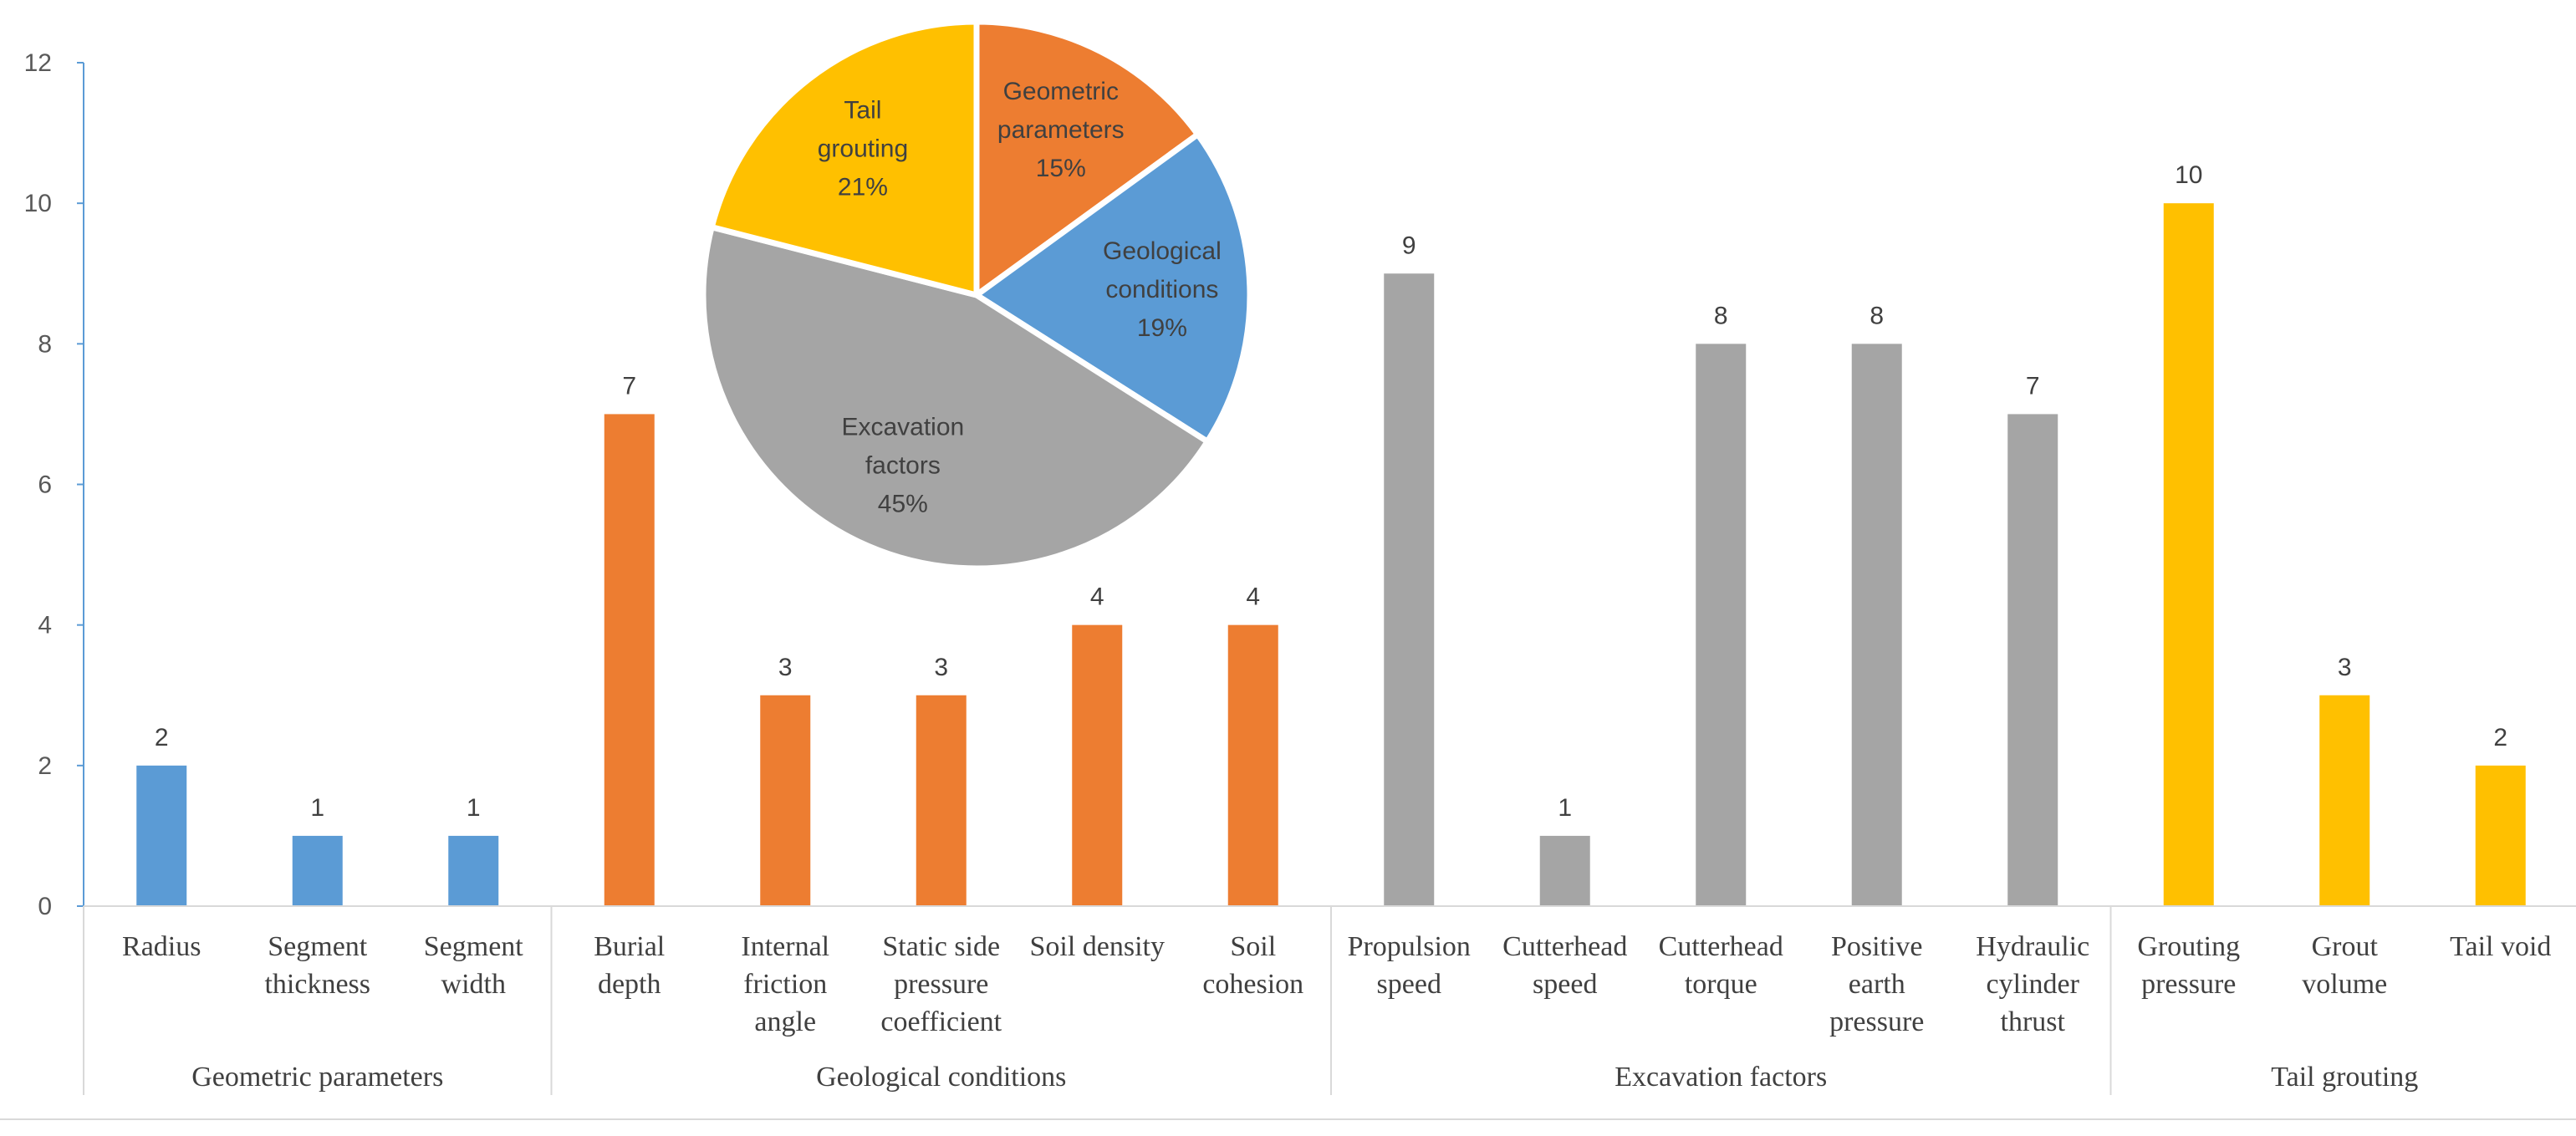 The width and height of the screenshot is (2576, 1136). I want to click on pie-label: 21%, so click(863, 187).